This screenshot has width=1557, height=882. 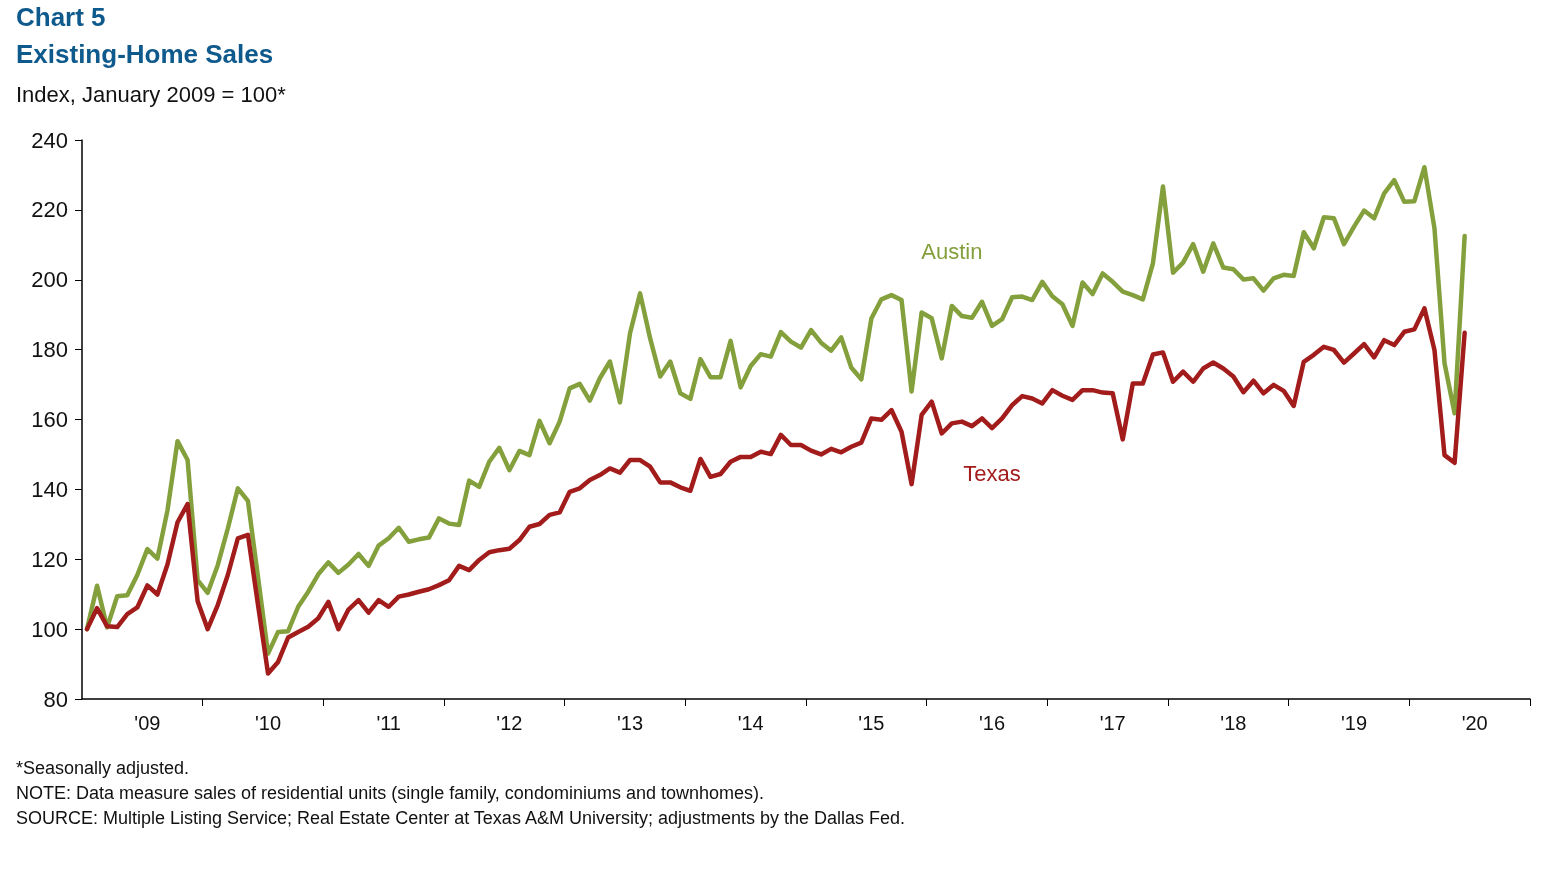 I want to click on x-tick-label: '14, so click(x=750, y=723).